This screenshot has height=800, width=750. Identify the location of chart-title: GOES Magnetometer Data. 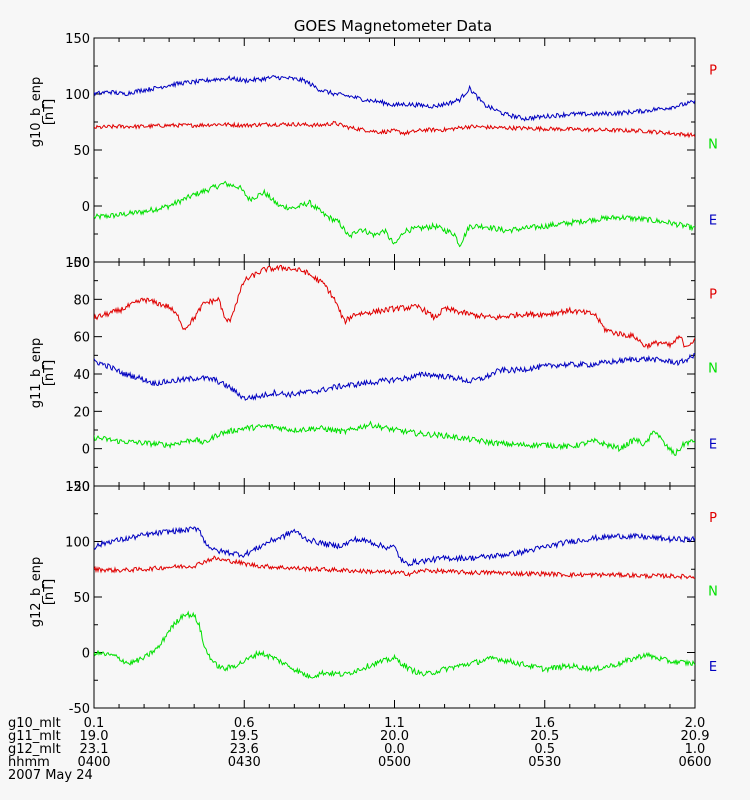
(393, 26).